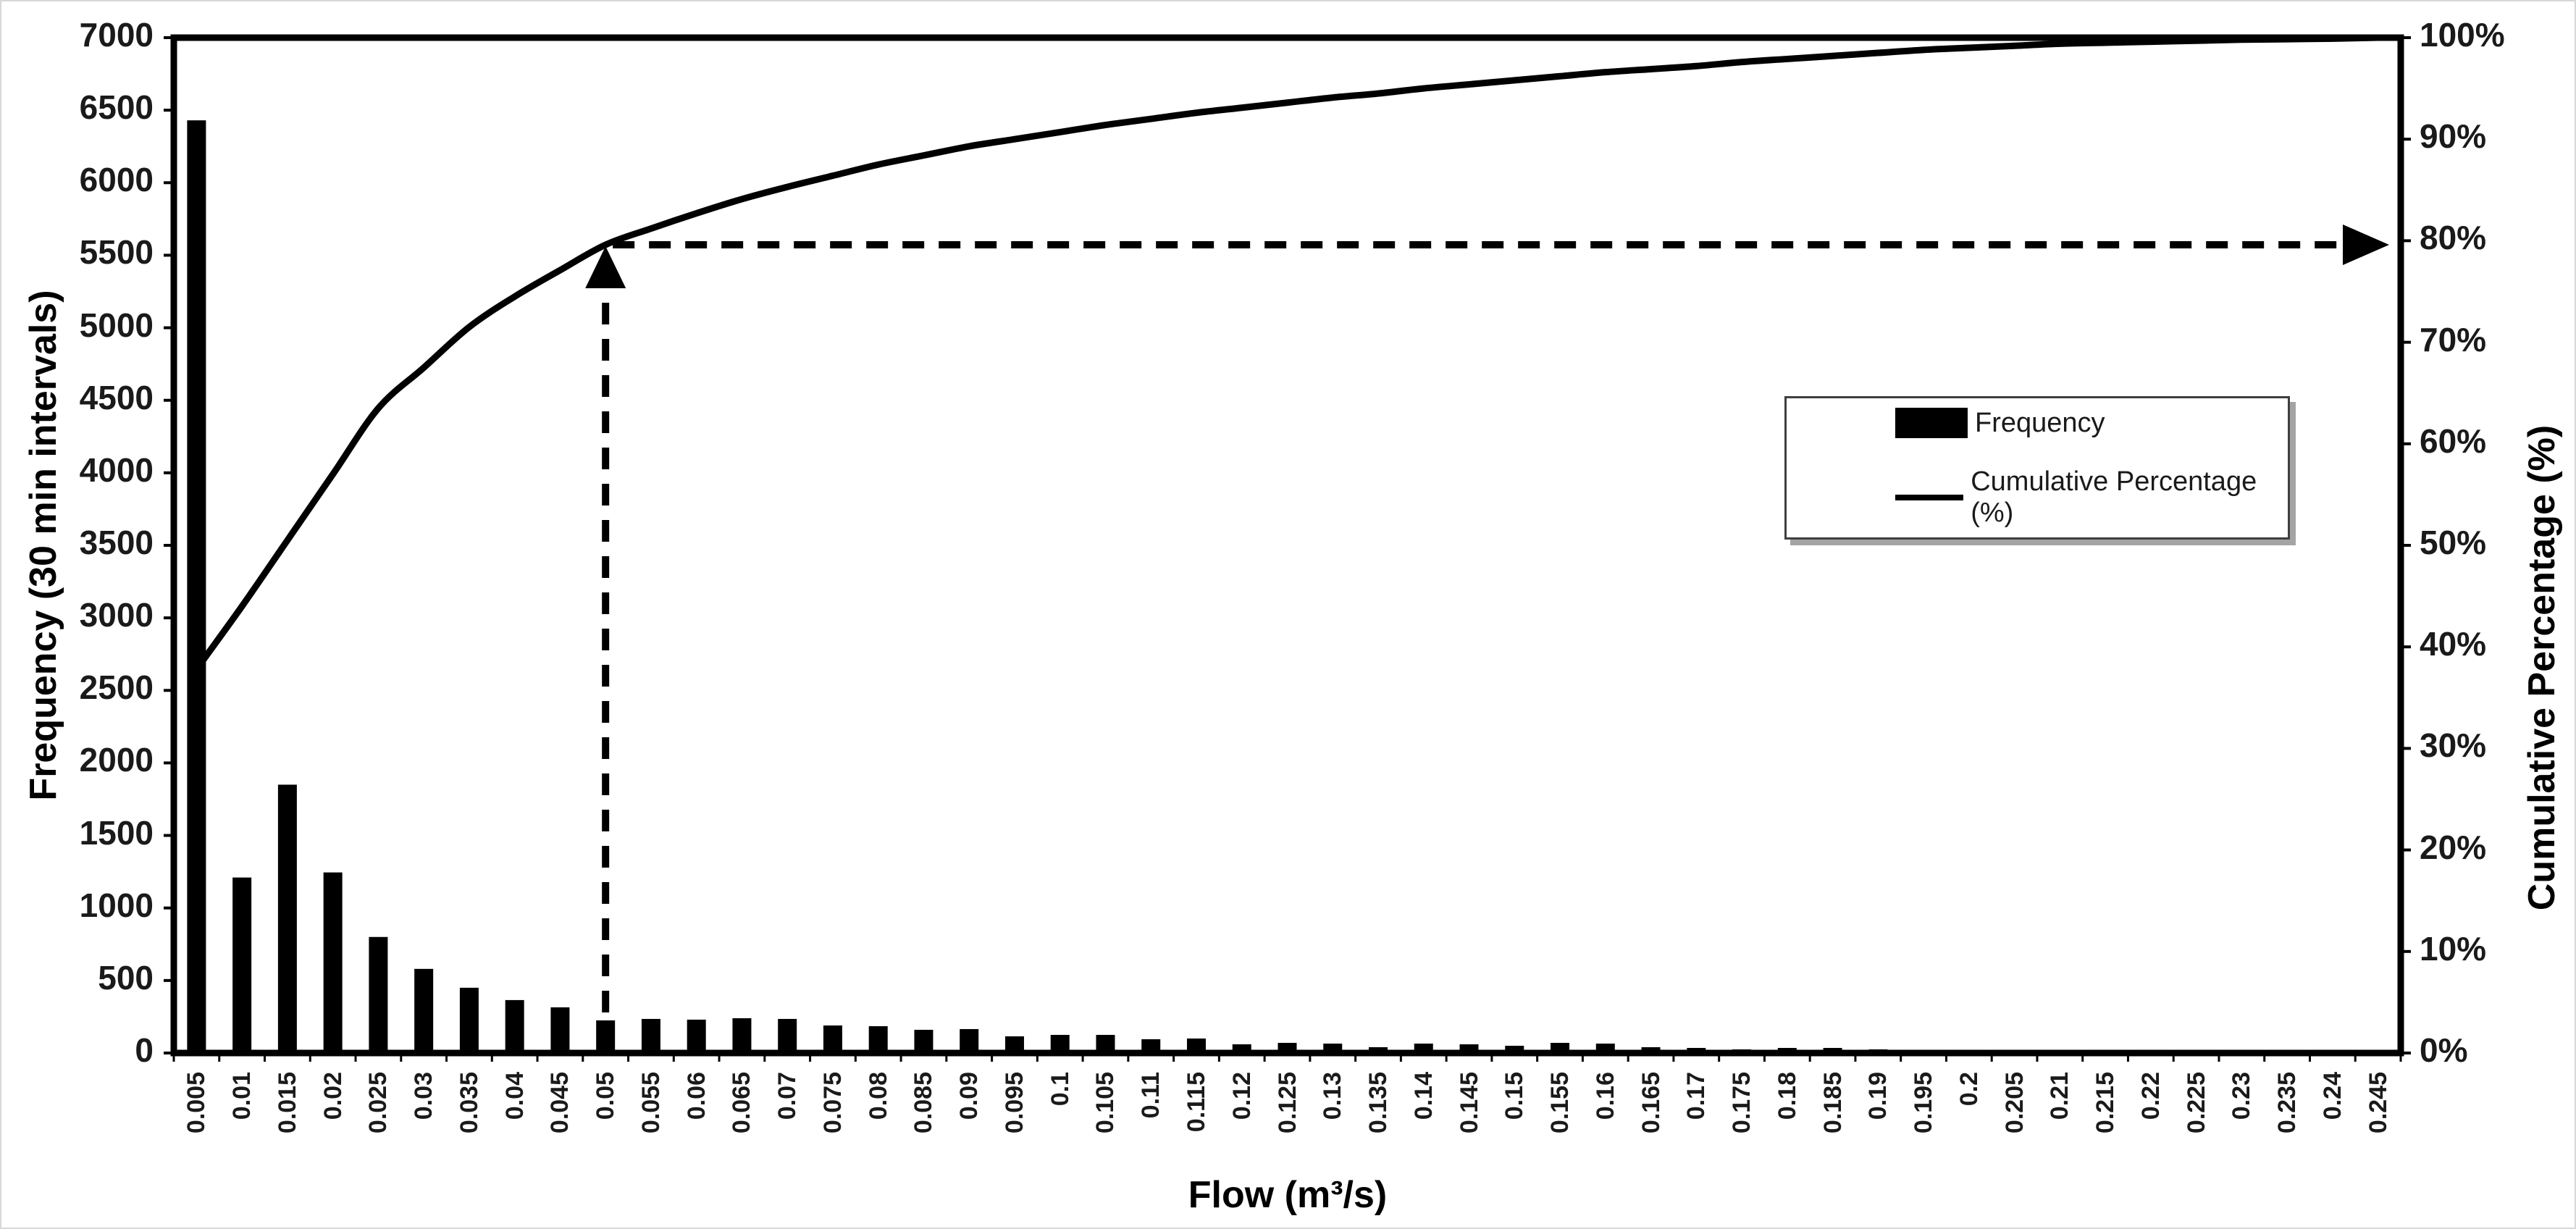  What do you see at coordinates (2060, 1096) in the screenshot?
I see `x-axis-tick-label: 0.21` at bounding box center [2060, 1096].